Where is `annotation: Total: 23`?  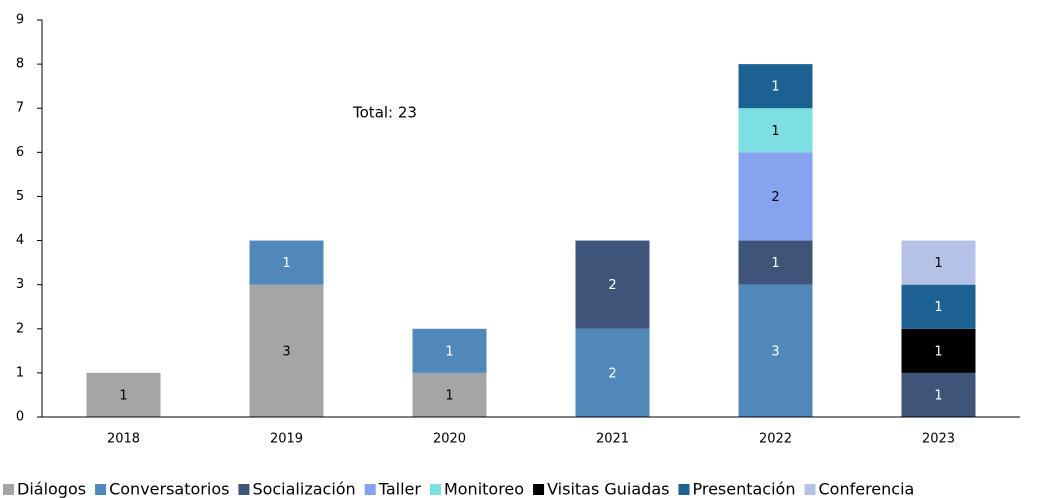
annotation: Total: 23 is located at coordinates (384, 113).